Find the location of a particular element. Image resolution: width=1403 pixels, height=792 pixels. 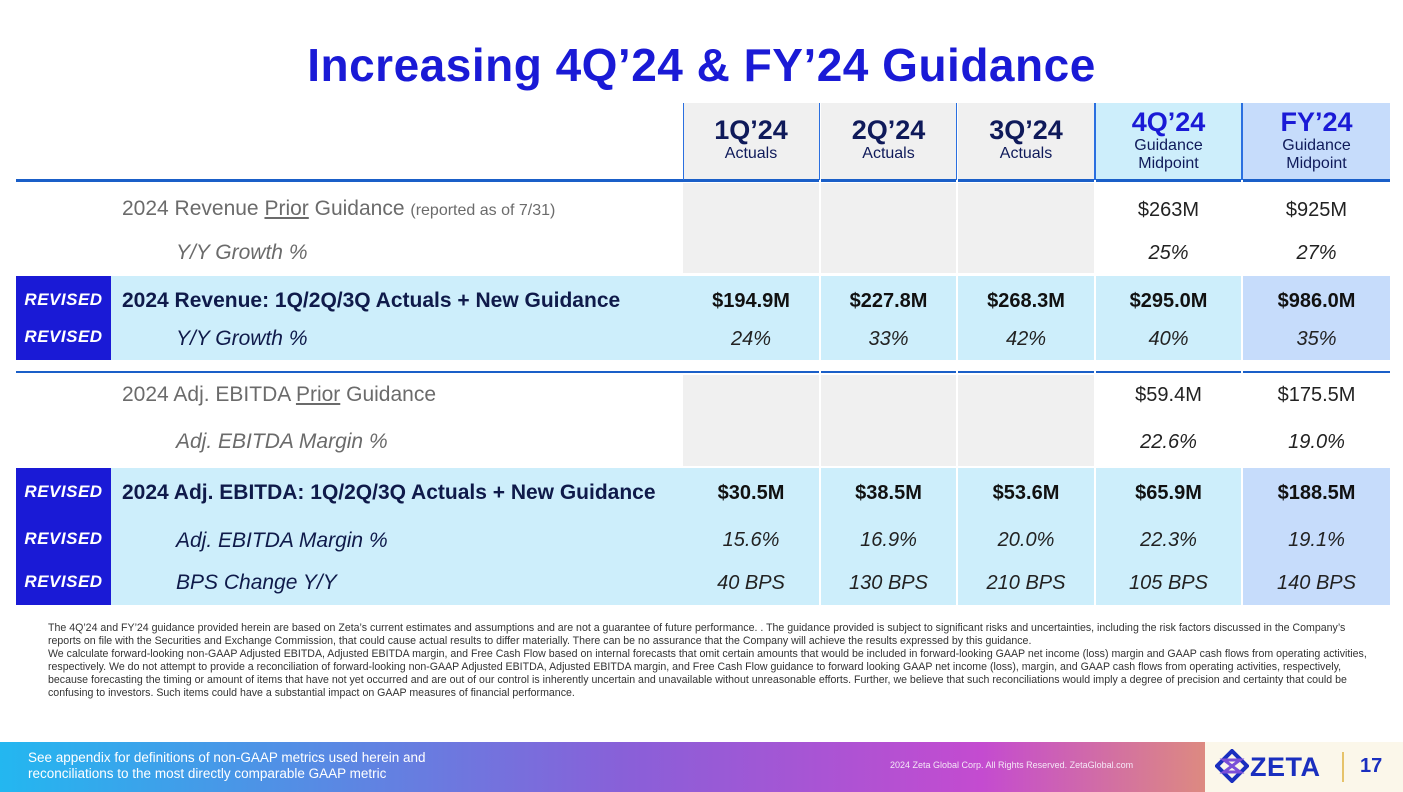

value-cell: $295.0M is located at coordinates (1168, 301).